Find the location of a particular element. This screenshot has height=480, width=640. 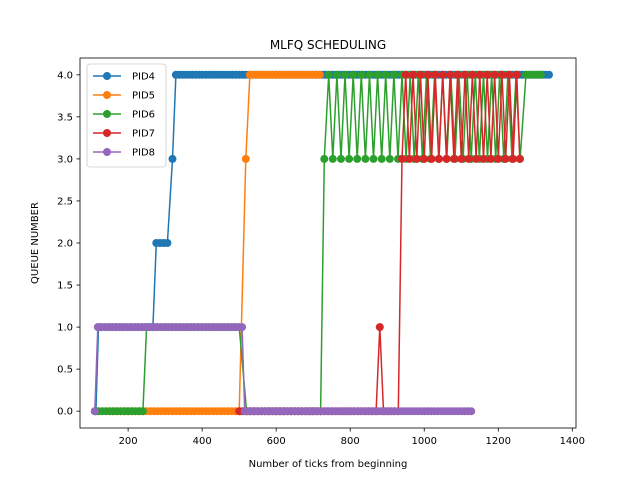

x-axis: 200 400 600 800 1000 1200 1400 is located at coordinates (352, 437).